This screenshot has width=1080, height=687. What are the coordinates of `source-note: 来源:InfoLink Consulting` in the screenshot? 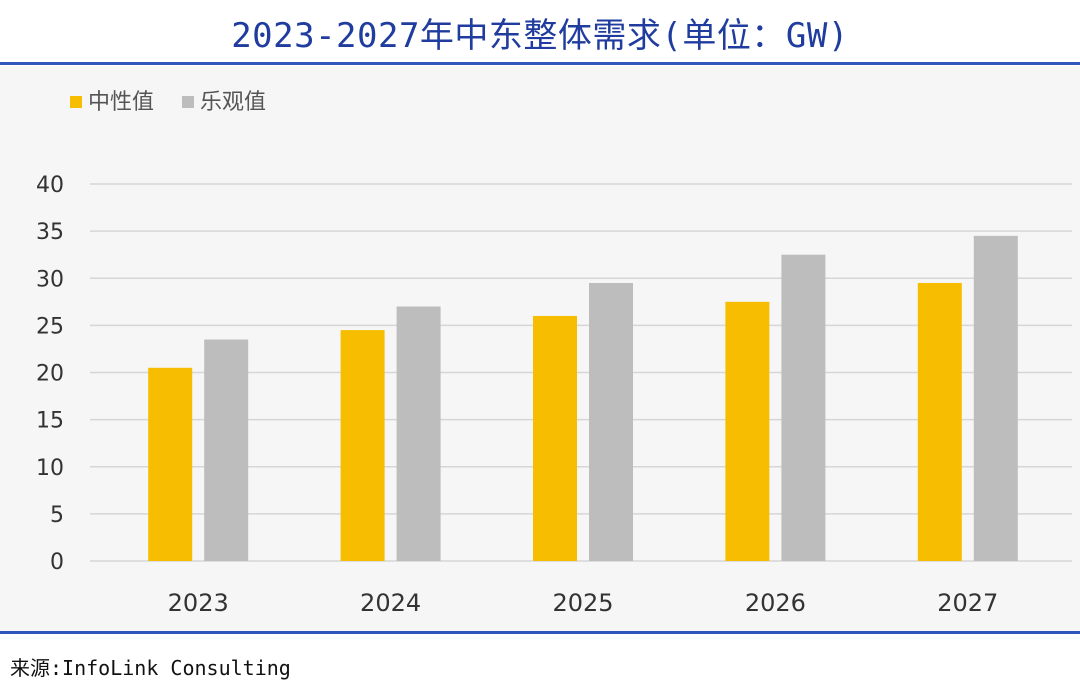 It's located at (150, 668).